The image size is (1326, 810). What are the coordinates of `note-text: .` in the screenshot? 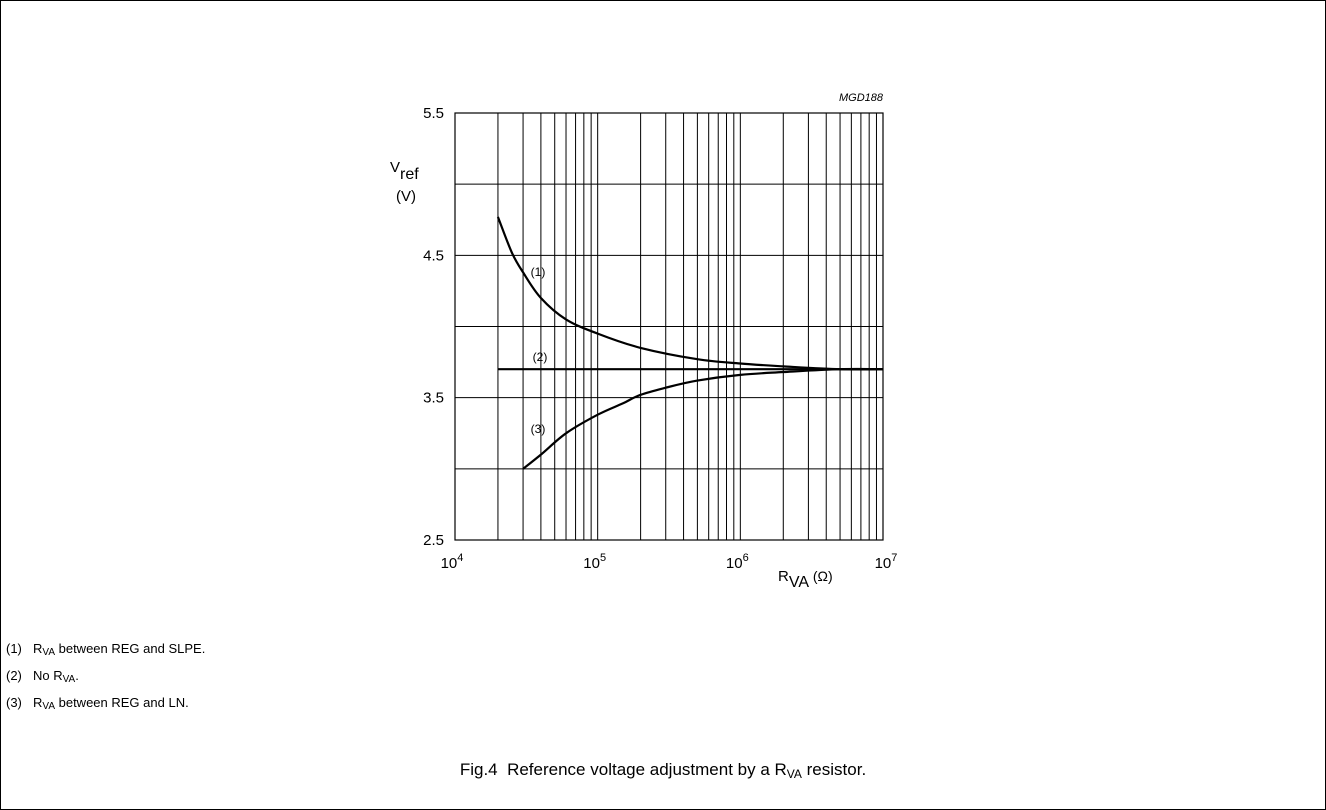 It's located at (77, 675).